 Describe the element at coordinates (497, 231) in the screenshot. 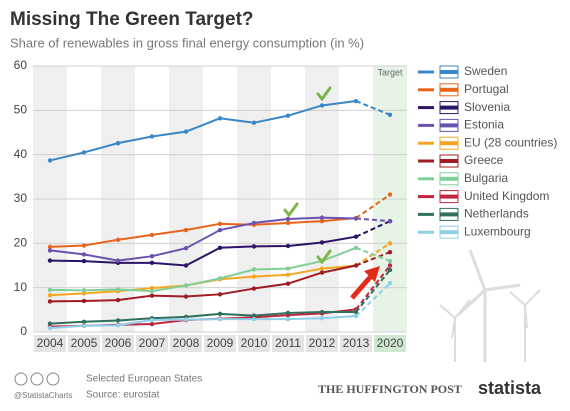

I see `legend-label: Luxembourg` at that location.